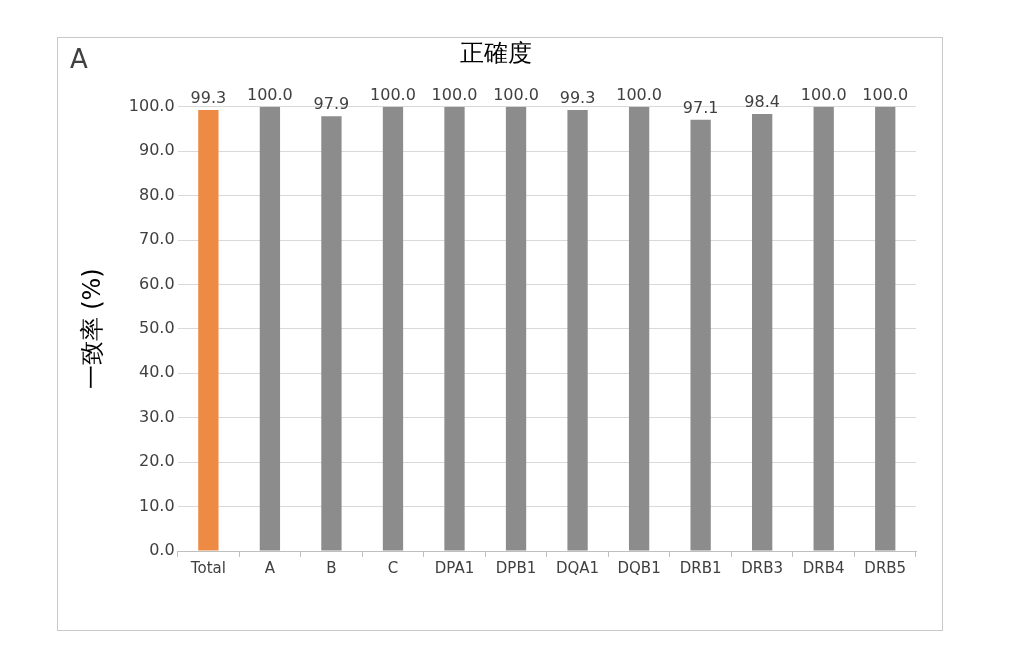 Image resolution: width=1016 pixels, height=656 pixels. What do you see at coordinates (156, 416) in the screenshot?
I see `y-tick-label: 30.0` at bounding box center [156, 416].